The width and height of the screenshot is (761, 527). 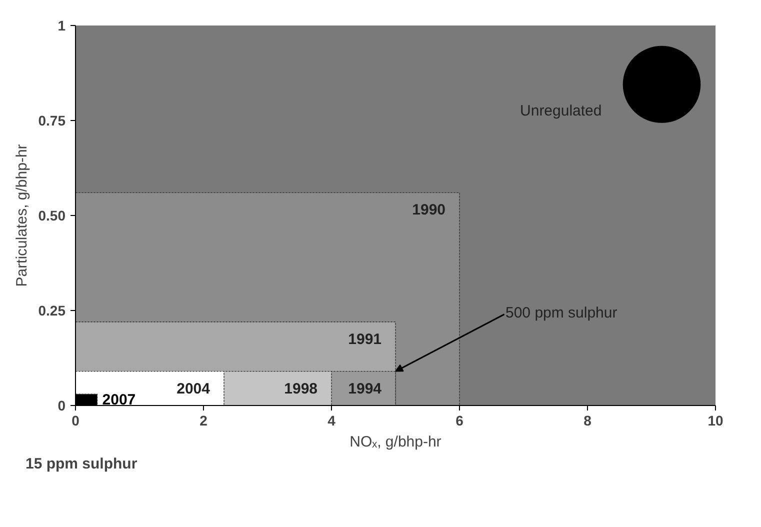 I want to click on y-tick-label: 0.75, so click(x=52, y=120).